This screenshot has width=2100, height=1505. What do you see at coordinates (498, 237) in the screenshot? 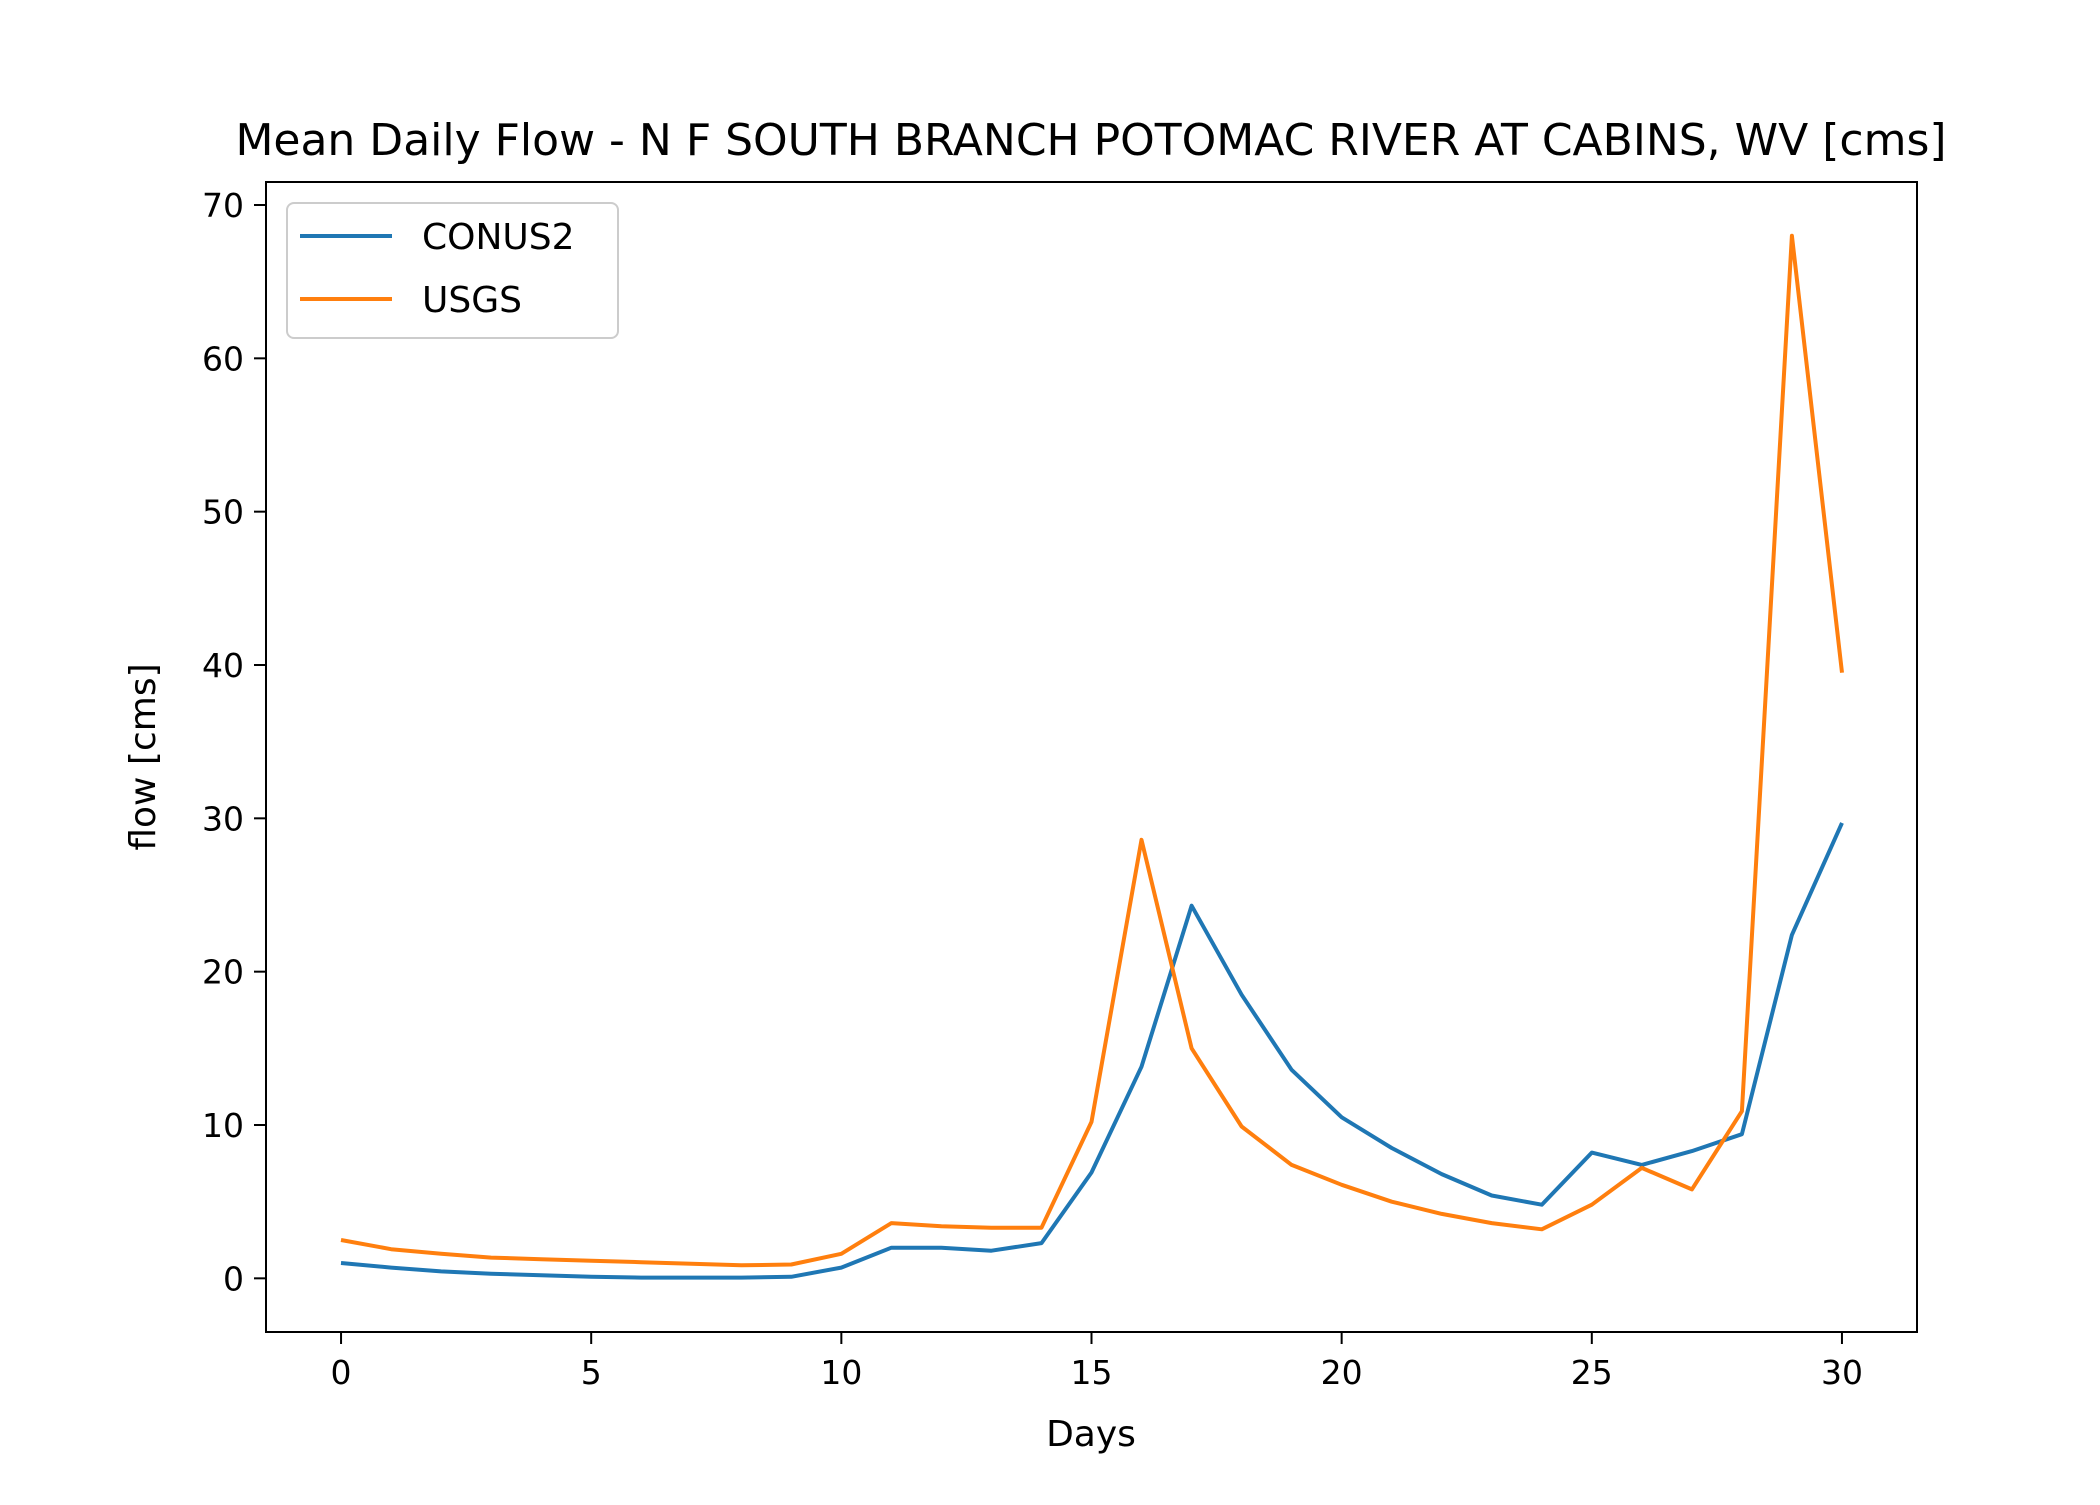
I see `legend-label-conus2: CONUS2` at bounding box center [498, 237].